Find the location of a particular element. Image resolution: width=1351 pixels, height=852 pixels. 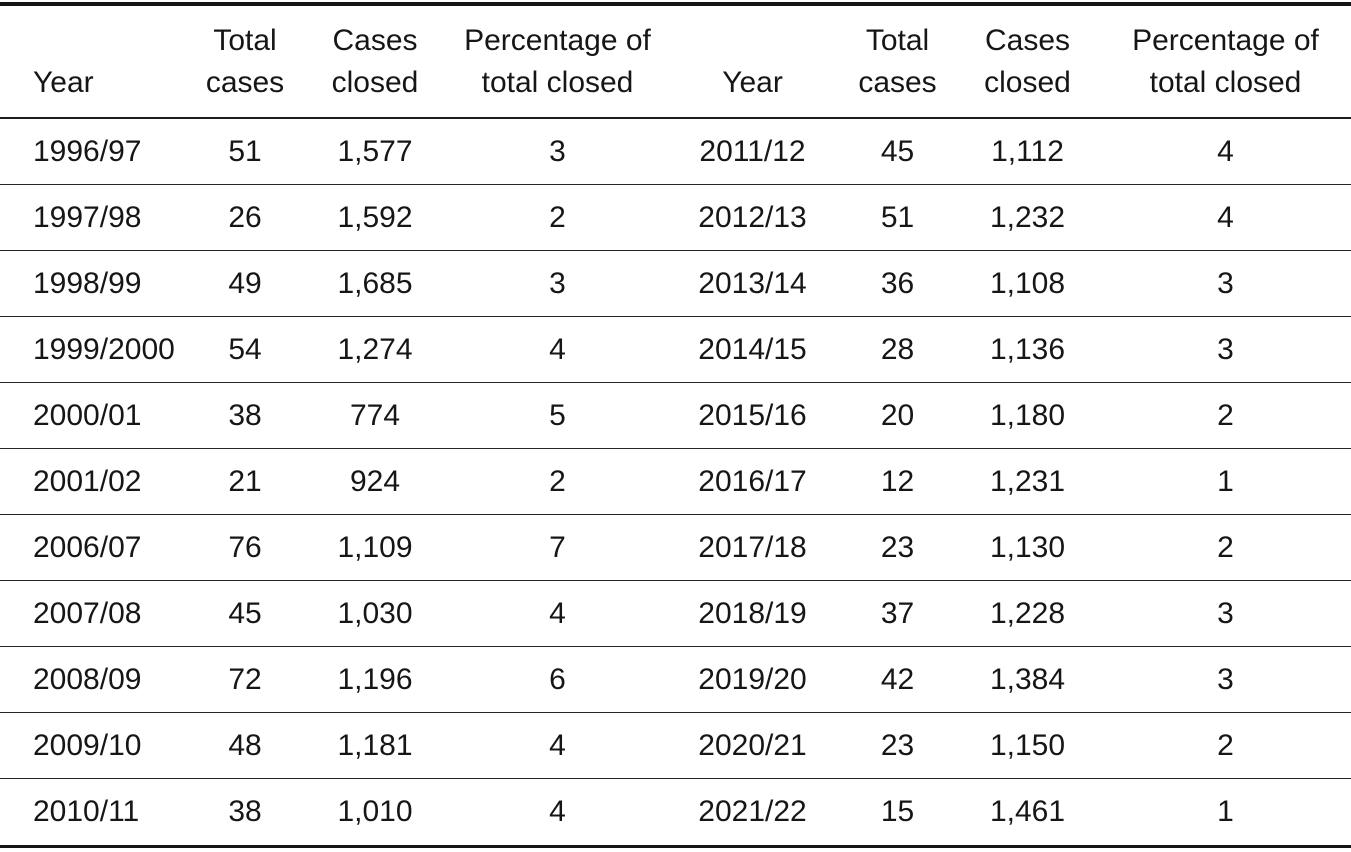

header-line: closed is located at coordinates (1027, 82).